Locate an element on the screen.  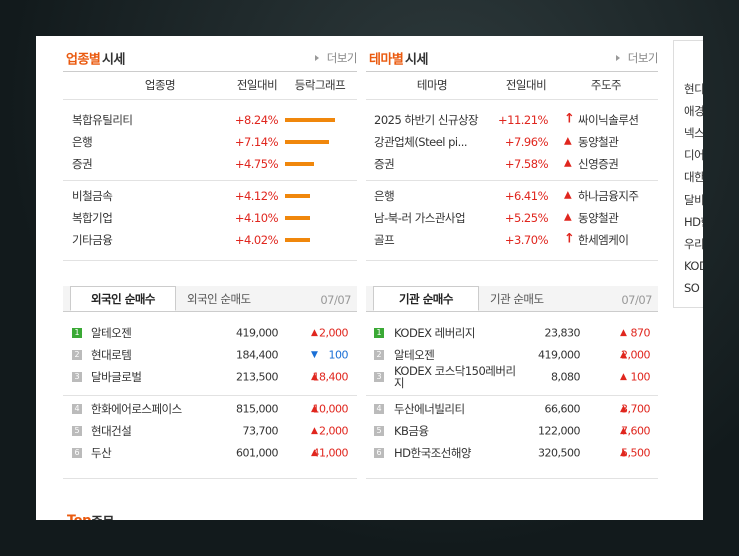
arrow-icon: ▼ is located at coordinates (314, 355).